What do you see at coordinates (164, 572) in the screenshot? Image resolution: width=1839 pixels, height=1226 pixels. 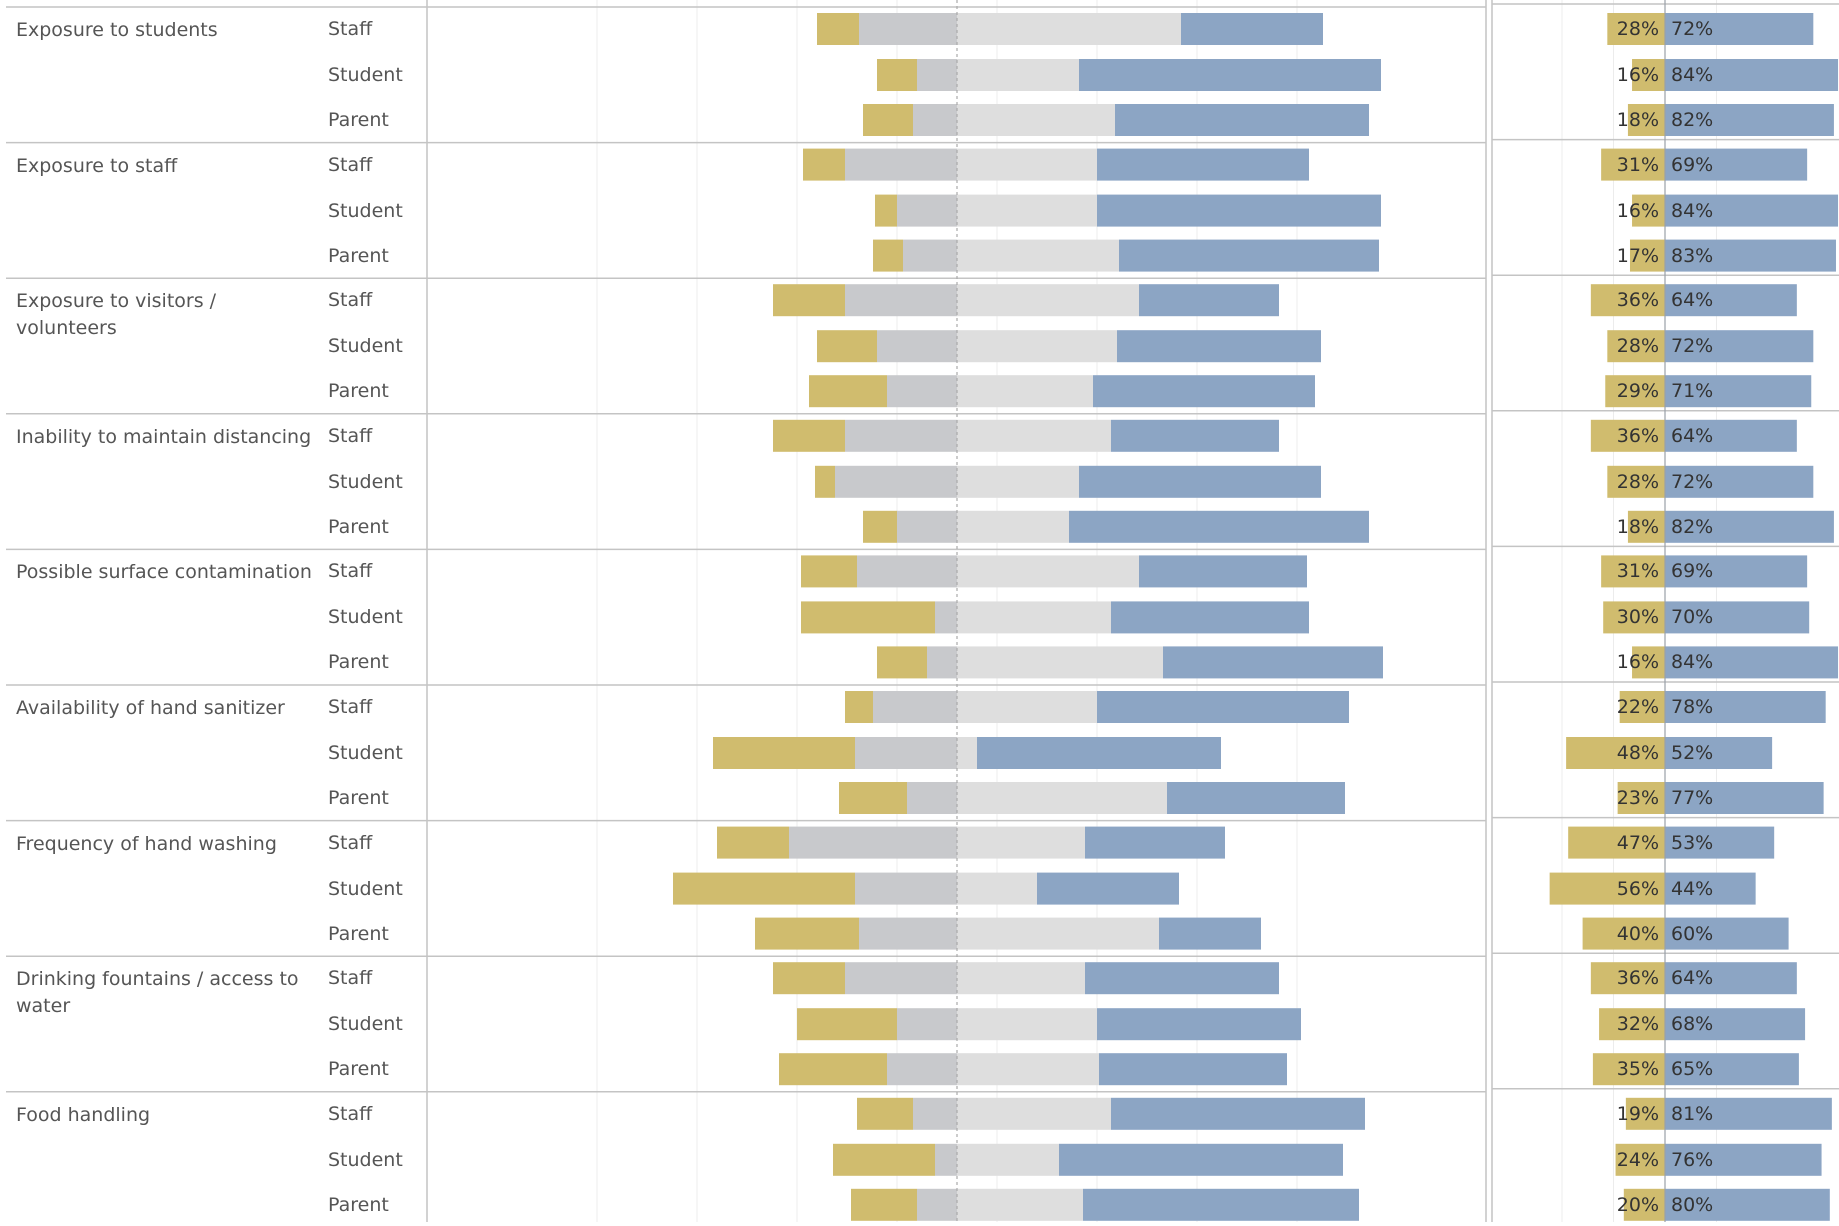 I see `category-label: Possible surface contamination` at bounding box center [164, 572].